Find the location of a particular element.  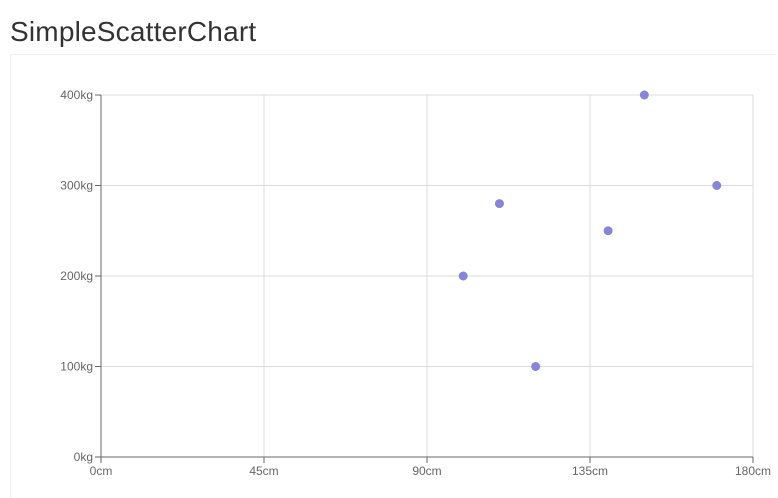

y-axis-ticks: 0kg 100kg 200kg 300kg 400kg is located at coordinates (80, 276).